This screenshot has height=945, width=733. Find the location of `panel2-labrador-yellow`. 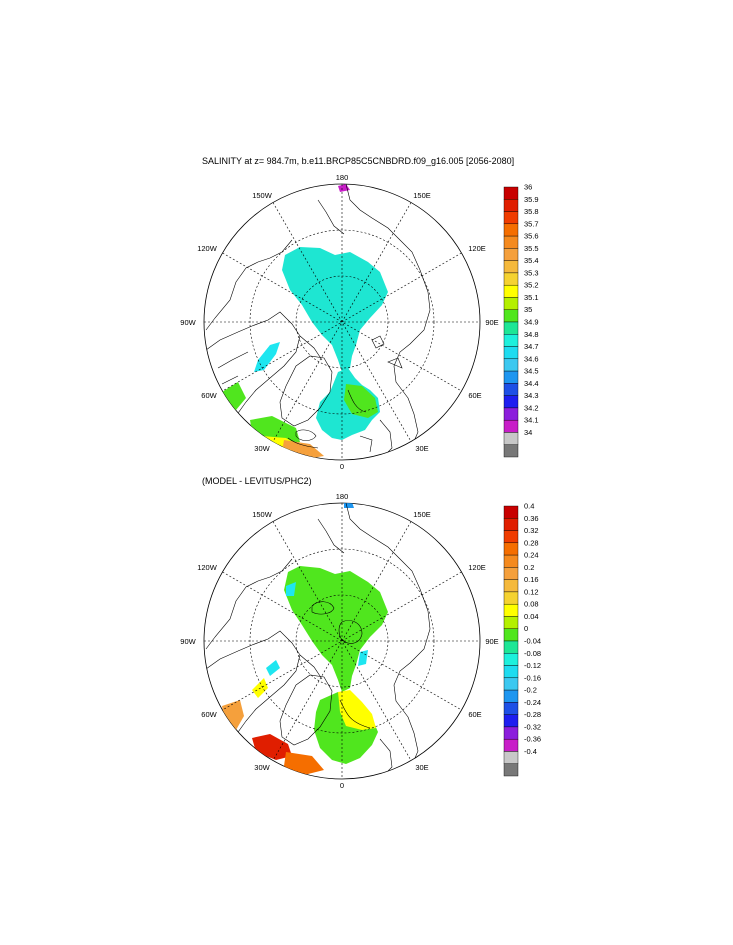

panel2-labrador-yellow is located at coordinates (260, 688).